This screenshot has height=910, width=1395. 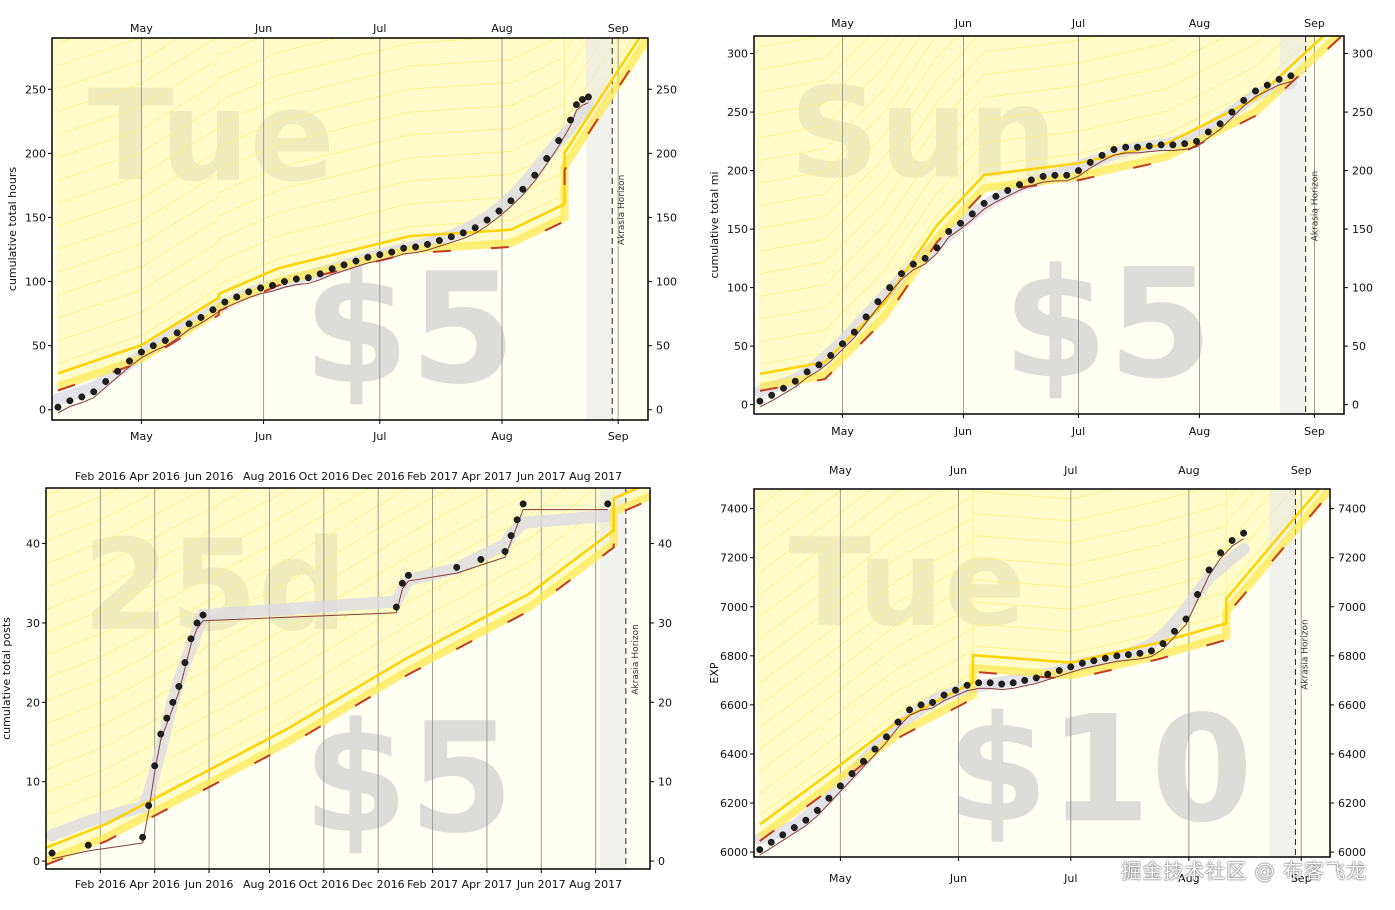 I want to click on y-tick-label: 6000, so click(x=734, y=852).